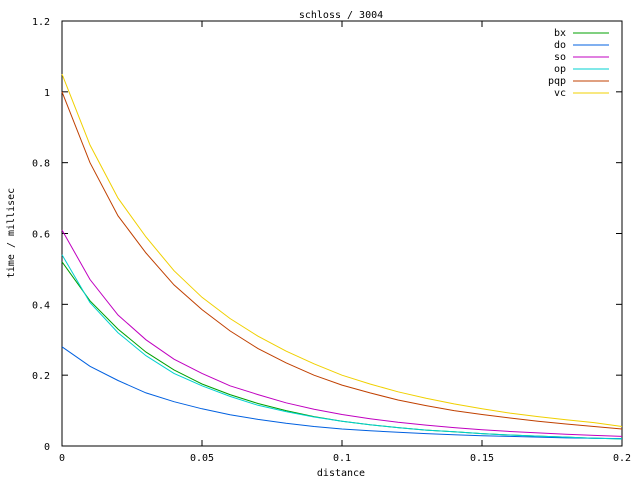 The width and height of the screenshot is (640, 480). What do you see at coordinates (622, 458) in the screenshot?
I see `x-tick-label: 0.2` at bounding box center [622, 458].